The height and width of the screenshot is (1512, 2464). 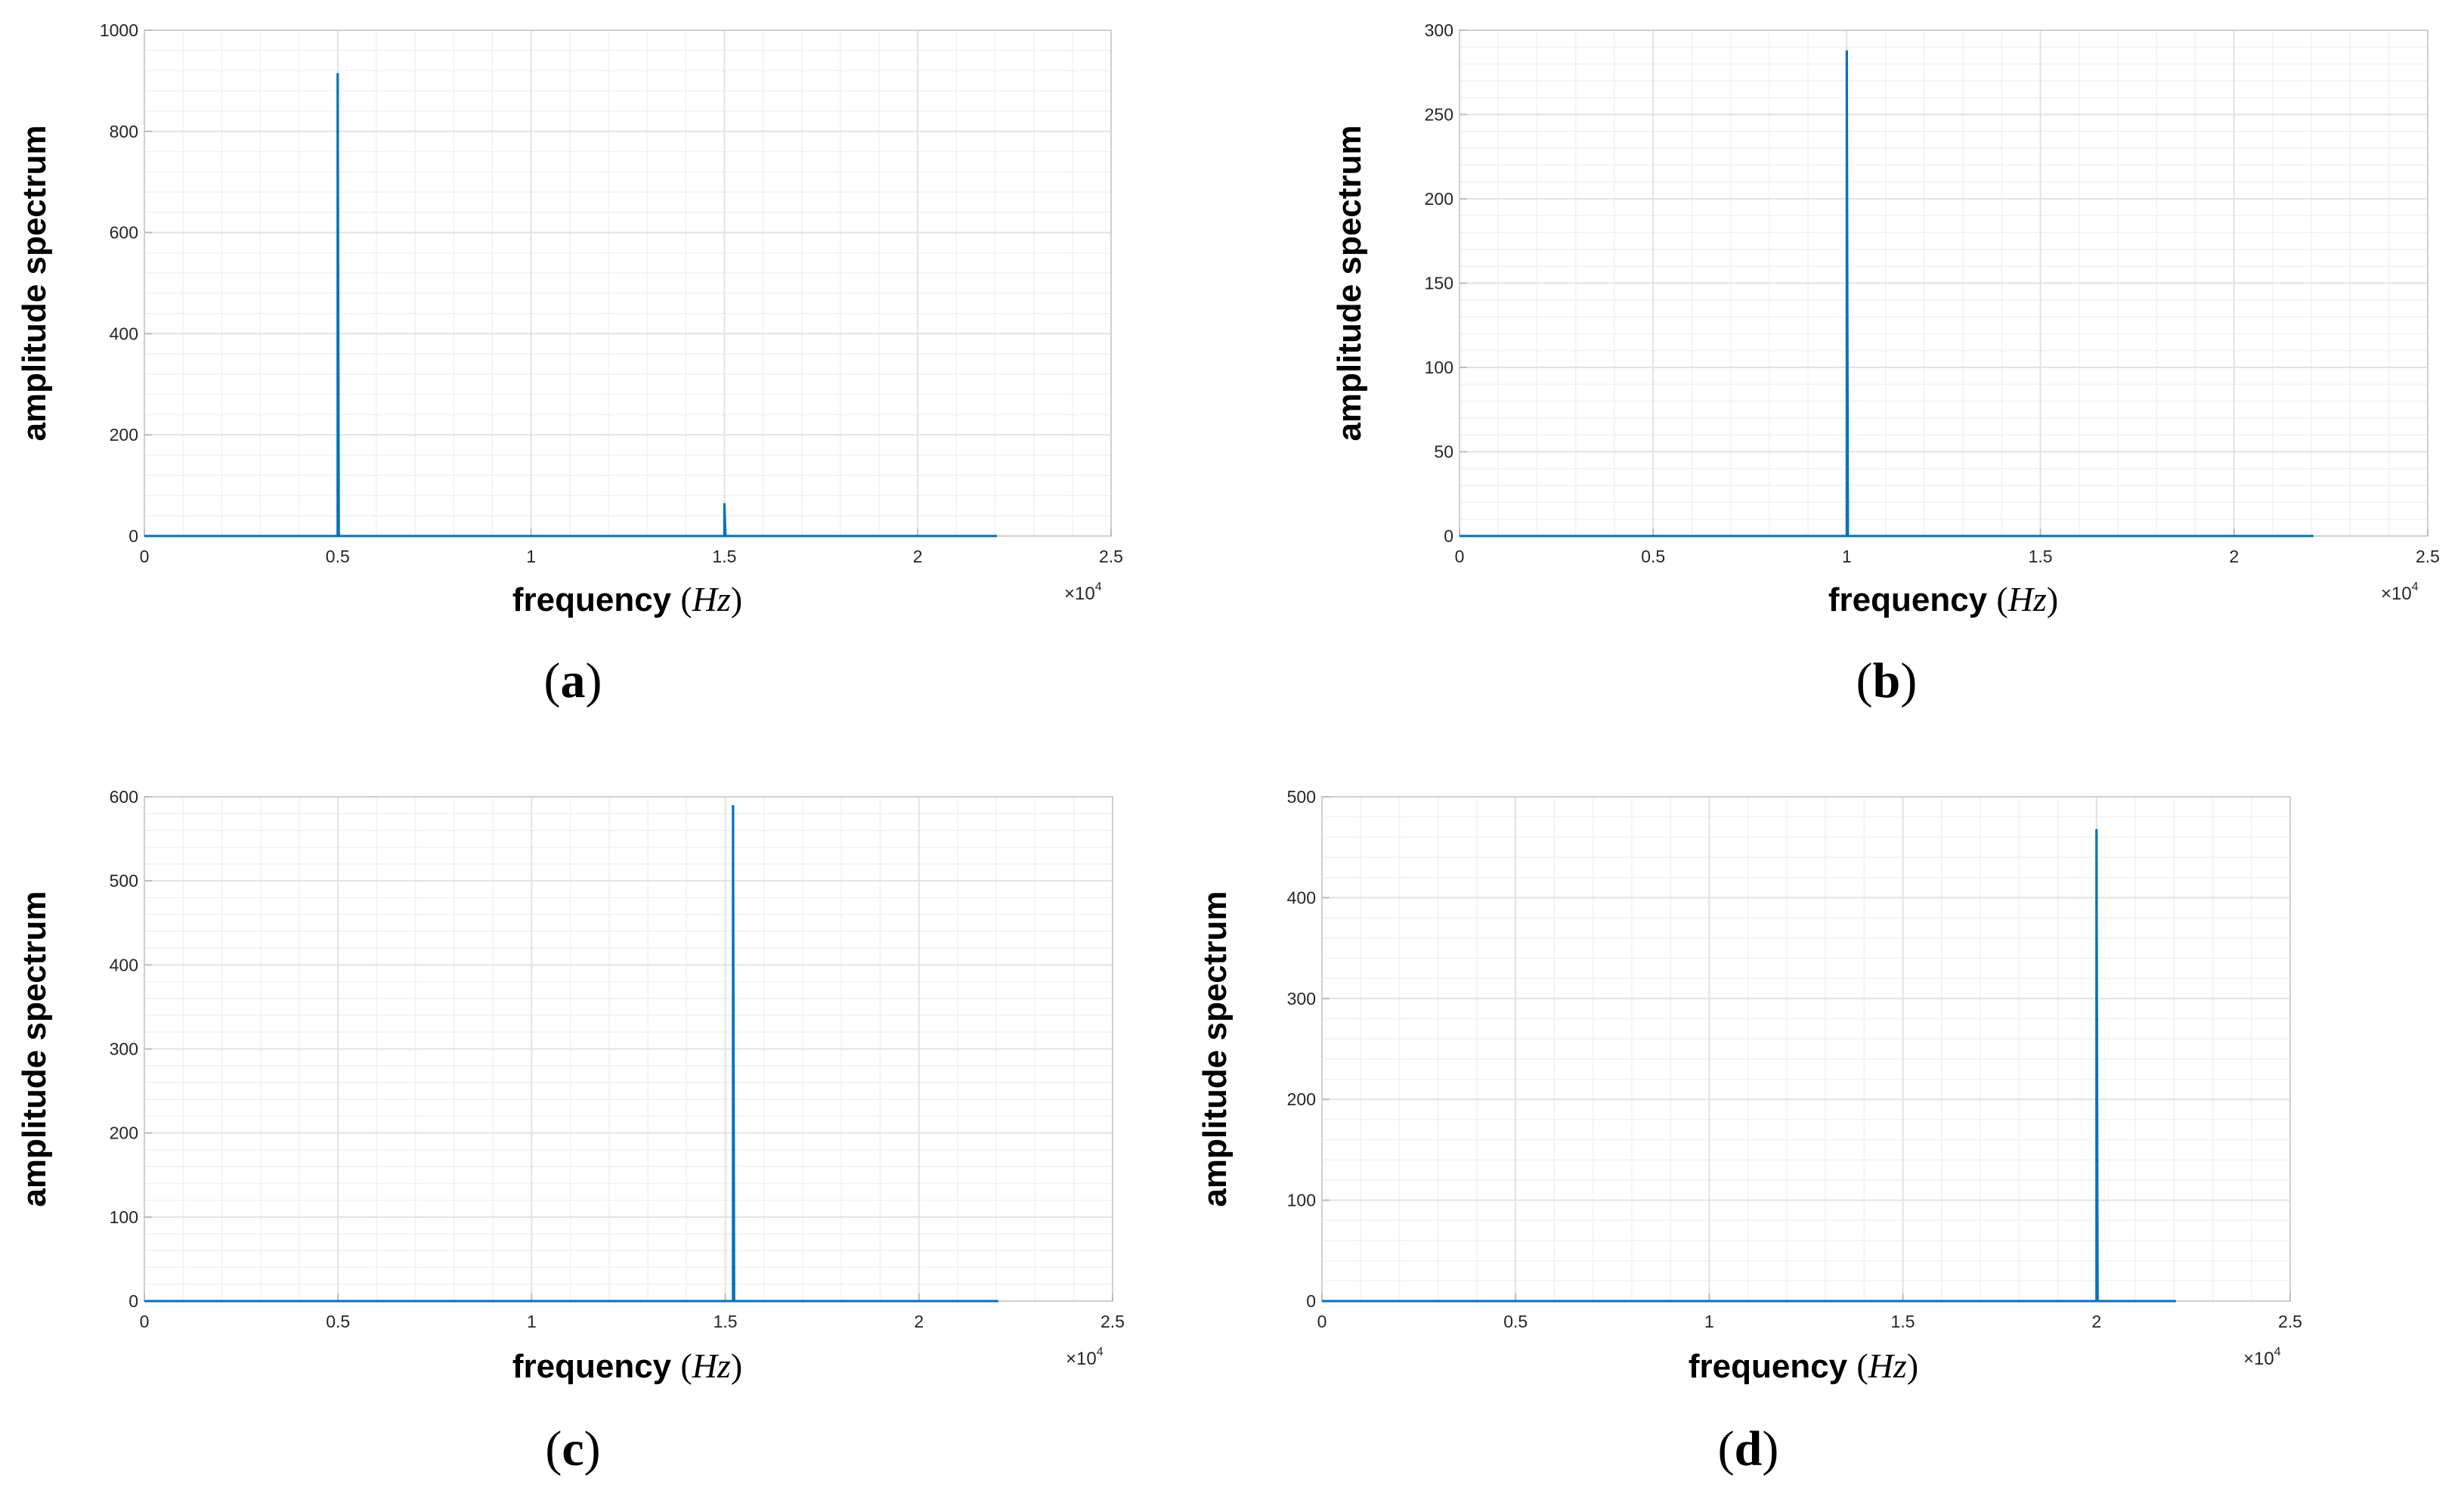 What do you see at coordinates (1439, 283) in the screenshot?
I see `y-tick-label: 150` at bounding box center [1439, 283].